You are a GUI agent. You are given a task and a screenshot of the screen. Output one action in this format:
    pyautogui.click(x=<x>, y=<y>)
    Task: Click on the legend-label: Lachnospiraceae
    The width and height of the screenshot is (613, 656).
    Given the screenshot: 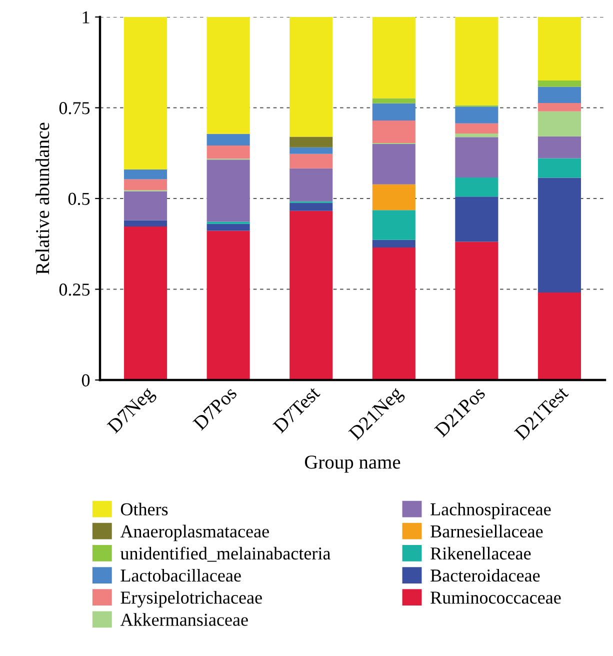 What is the action you would take?
    pyautogui.click(x=490, y=511)
    